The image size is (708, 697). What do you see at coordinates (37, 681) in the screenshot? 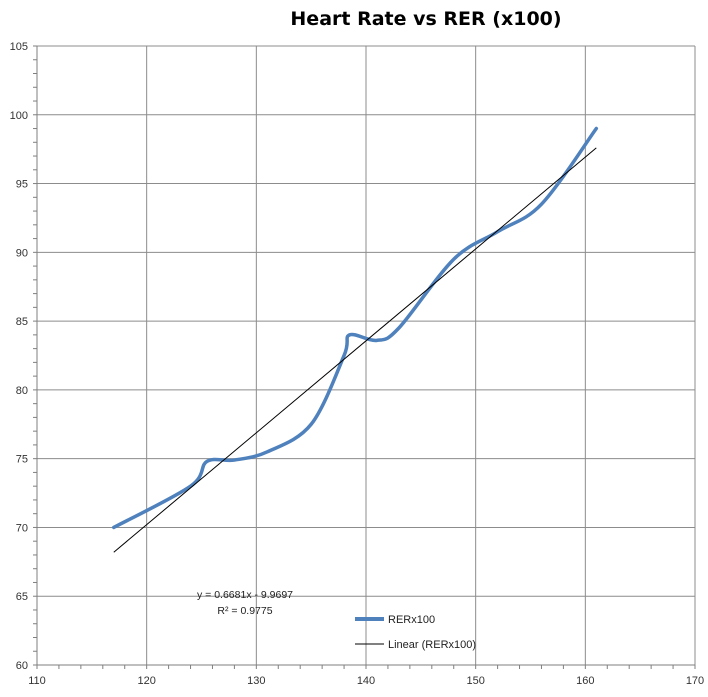
I see `x-tick-label: 110` at bounding box center [37, 681].